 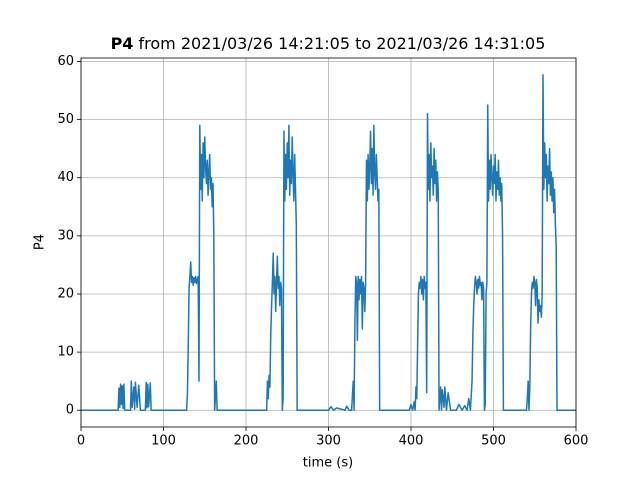 I want to click on y-tick-label: 30, so click(x=65, y=235).